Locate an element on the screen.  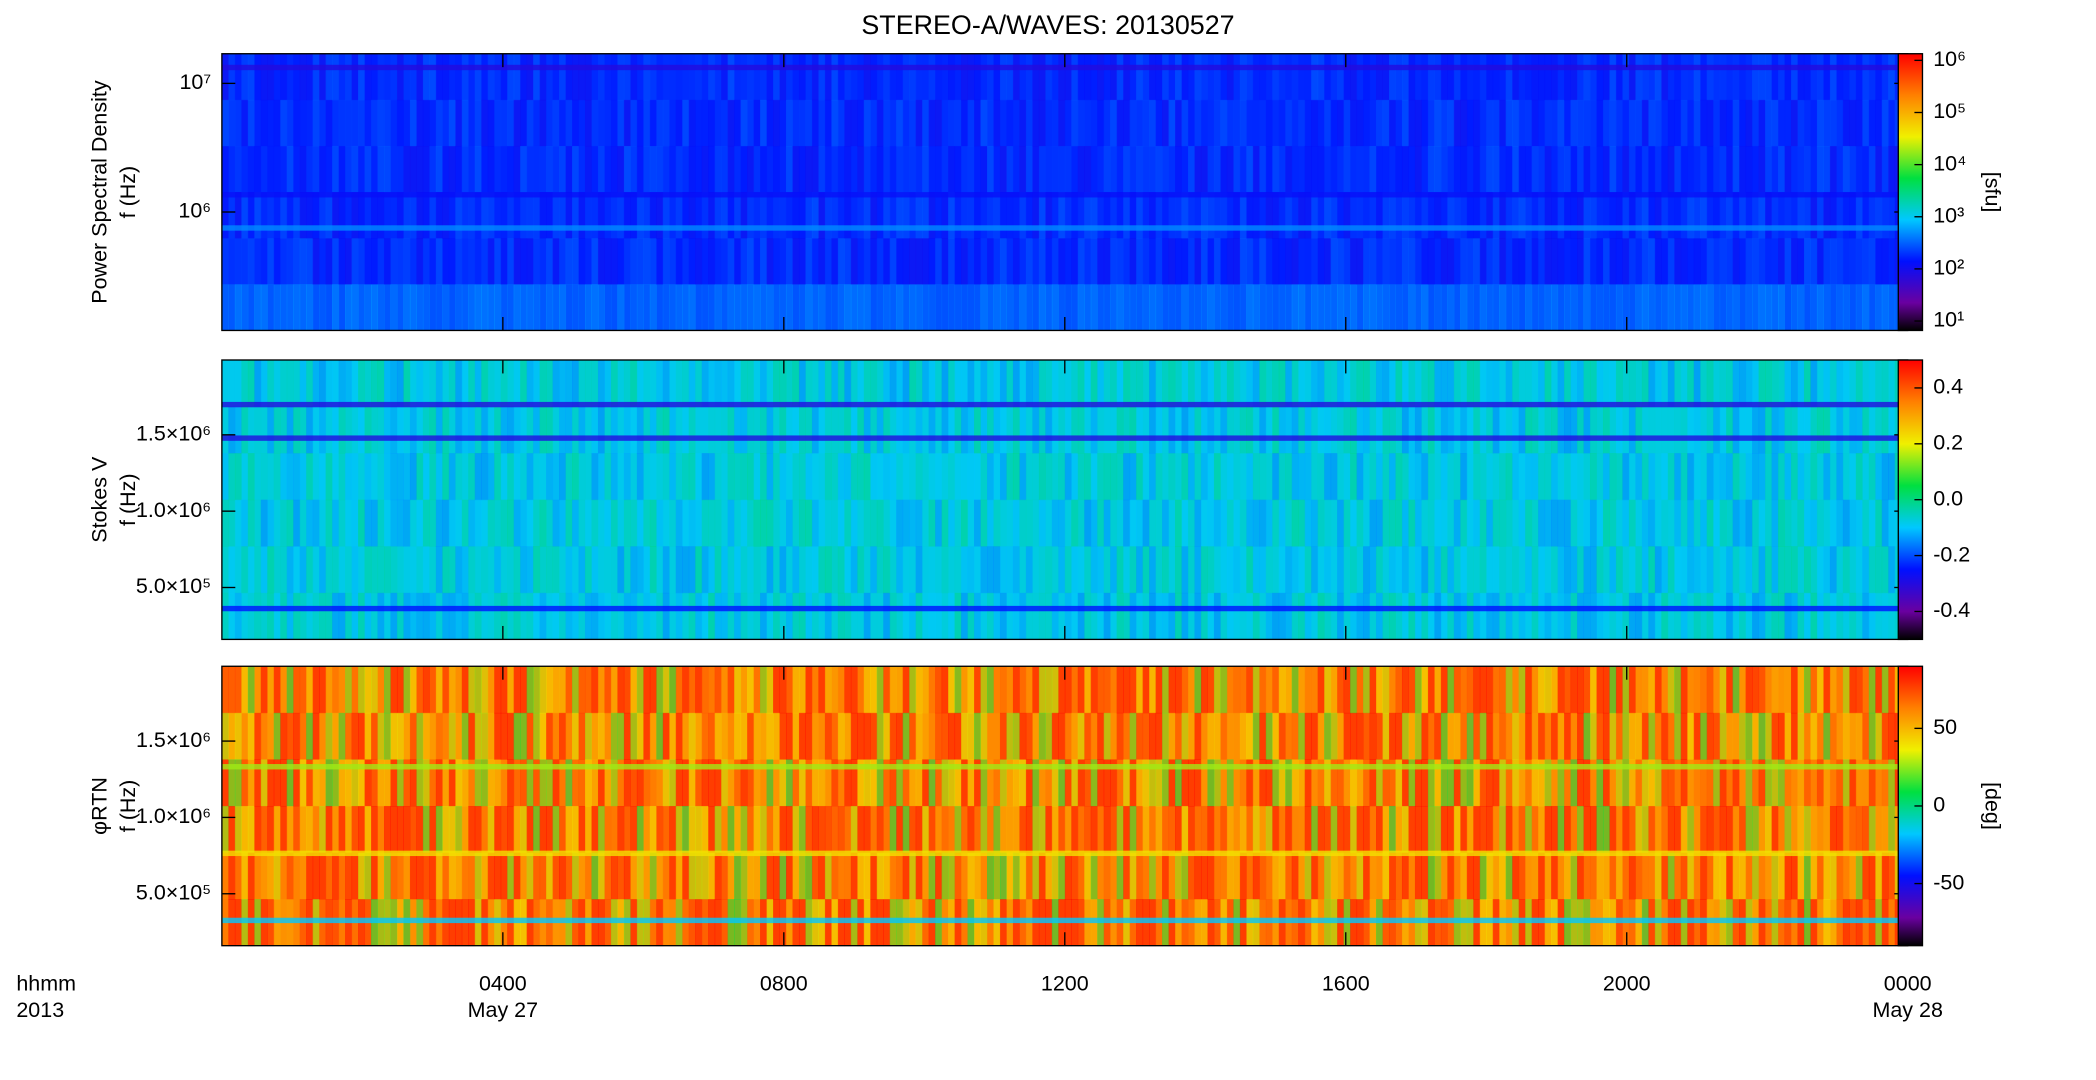
chart-title: STEREO-A/WAVES: 20130527 is located at coordinates (1047, 25).